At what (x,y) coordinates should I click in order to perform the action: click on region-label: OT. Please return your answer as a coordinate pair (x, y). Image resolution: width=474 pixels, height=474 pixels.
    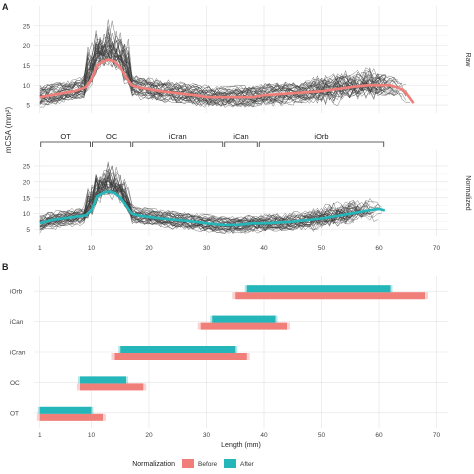
    Looking at the image, I should click on (65, 136).